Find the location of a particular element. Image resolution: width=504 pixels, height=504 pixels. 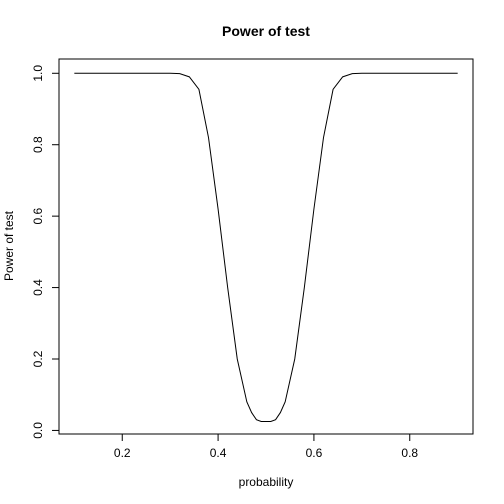

x-tick-label: 0.6 is located at coordinates (314, 453).